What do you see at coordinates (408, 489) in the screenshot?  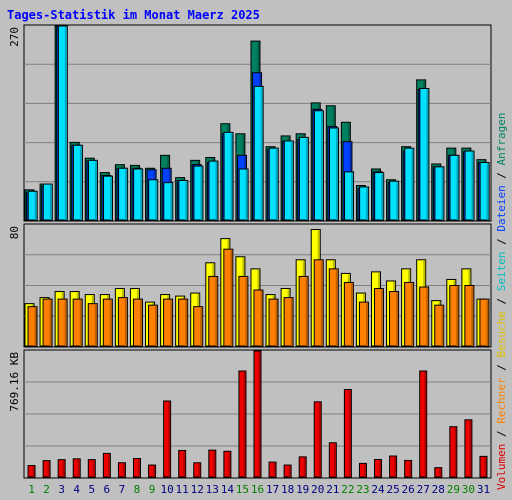 I see `x-tick-label-26: 26` at bounding box center [408, 489].